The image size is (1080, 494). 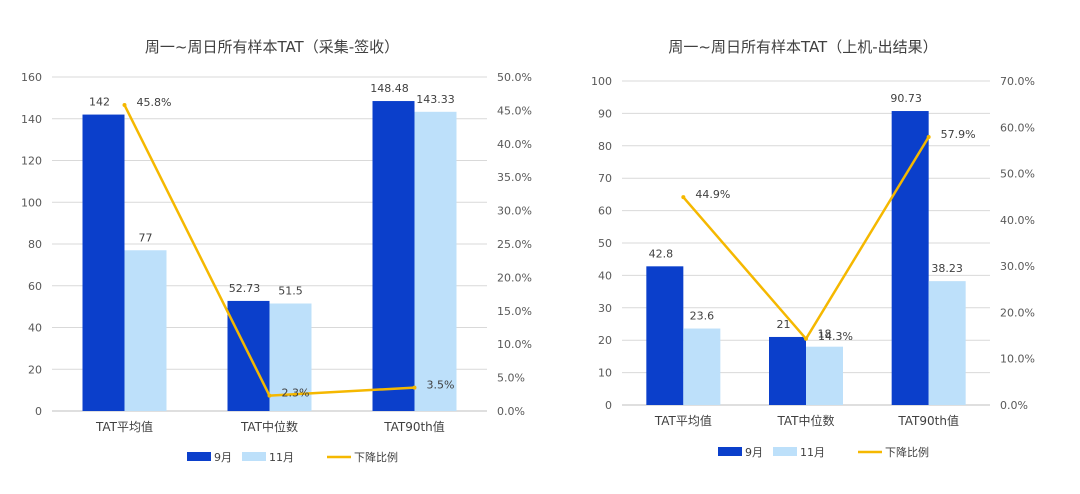 I want to click on y2-tick-label: 70.0%, so click(x=1017, y=81).